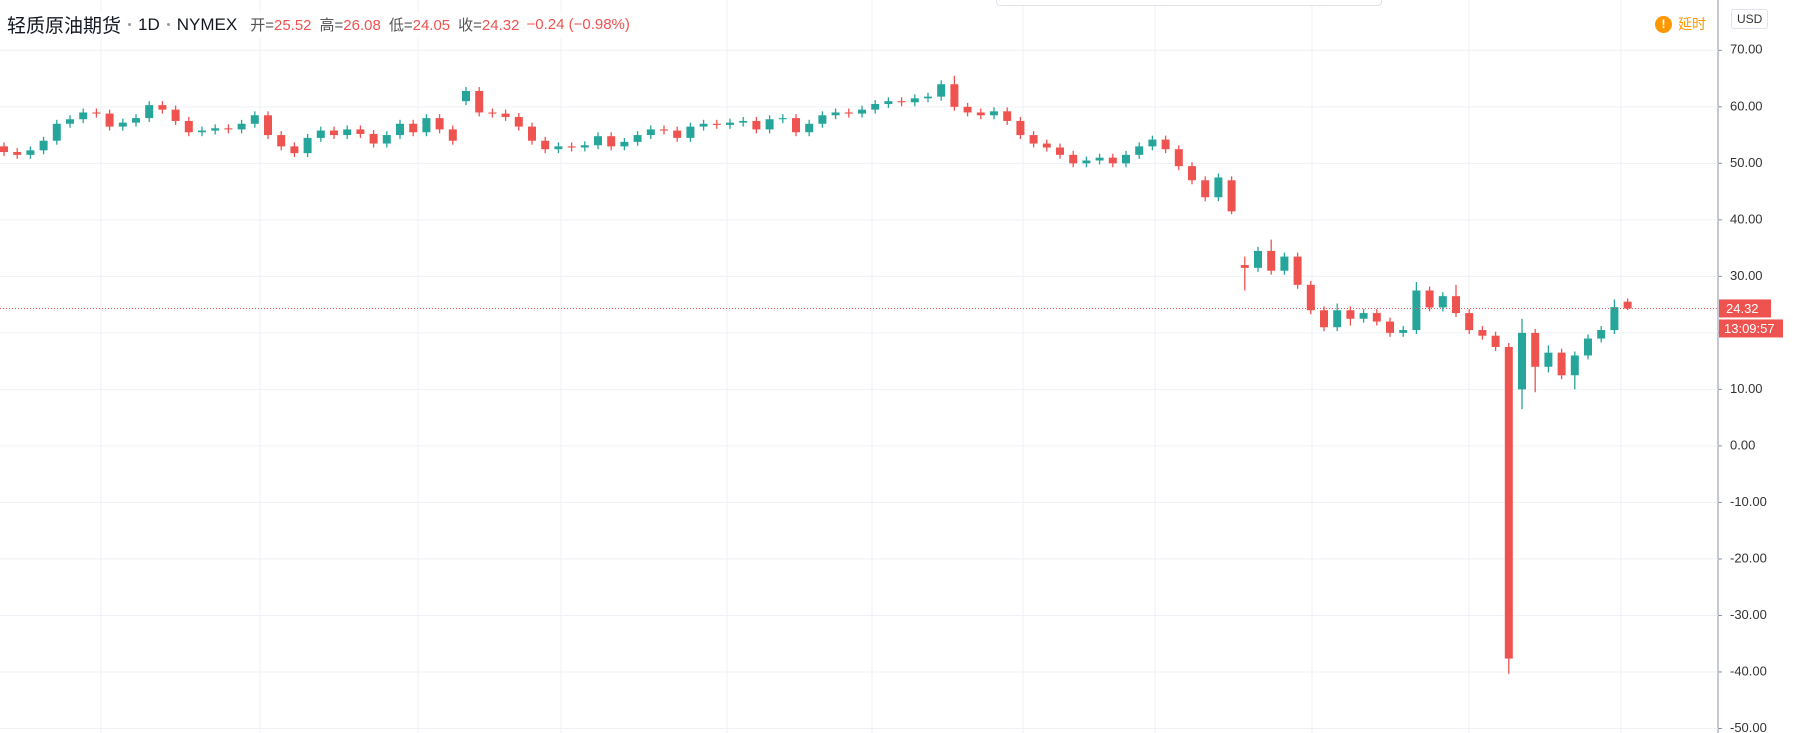 This screenshot has height=733, width=1793. Describe the element at coordinates (1680, 24) in the screenshot. I see `delay-badge: ! 延时` at that location.